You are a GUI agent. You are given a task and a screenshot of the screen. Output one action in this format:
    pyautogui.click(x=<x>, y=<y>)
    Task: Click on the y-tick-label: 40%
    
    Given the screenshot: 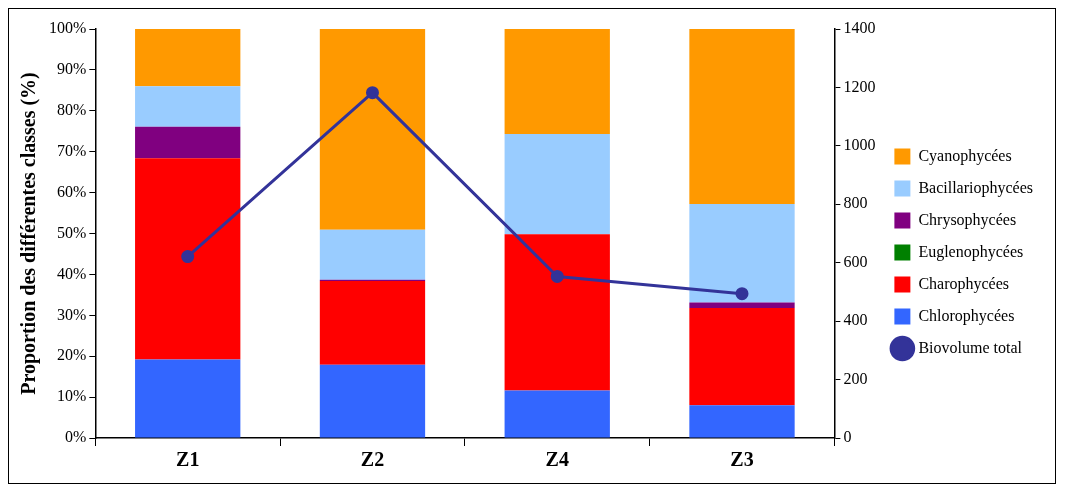 What is the action you would take?
    pyautogui.click(x=72, y=273)
    